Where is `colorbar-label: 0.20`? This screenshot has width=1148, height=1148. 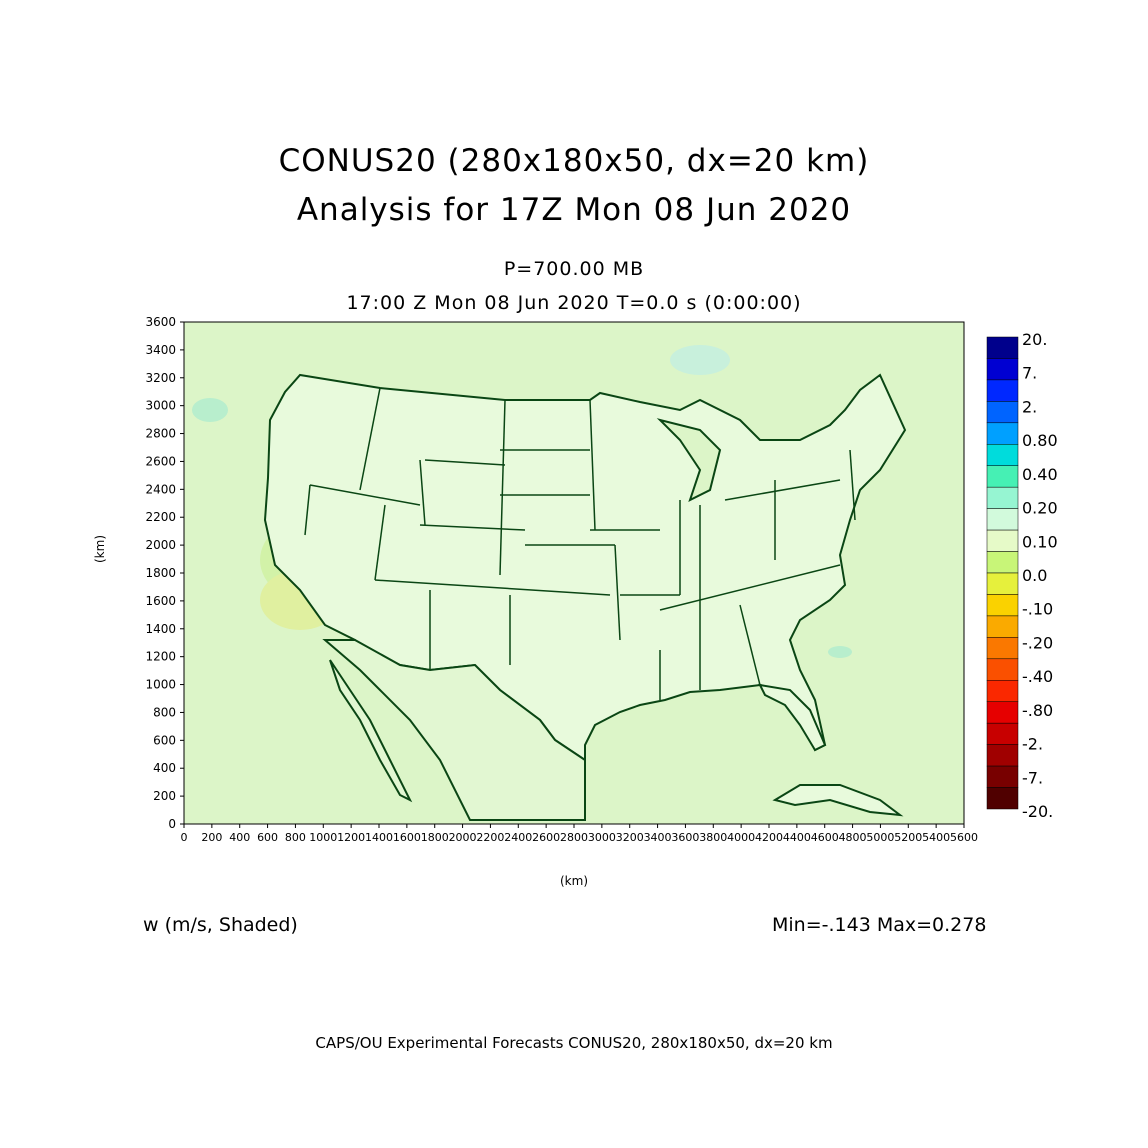 colorbar-label: 0.20 is located at coordinates (1040, 508).